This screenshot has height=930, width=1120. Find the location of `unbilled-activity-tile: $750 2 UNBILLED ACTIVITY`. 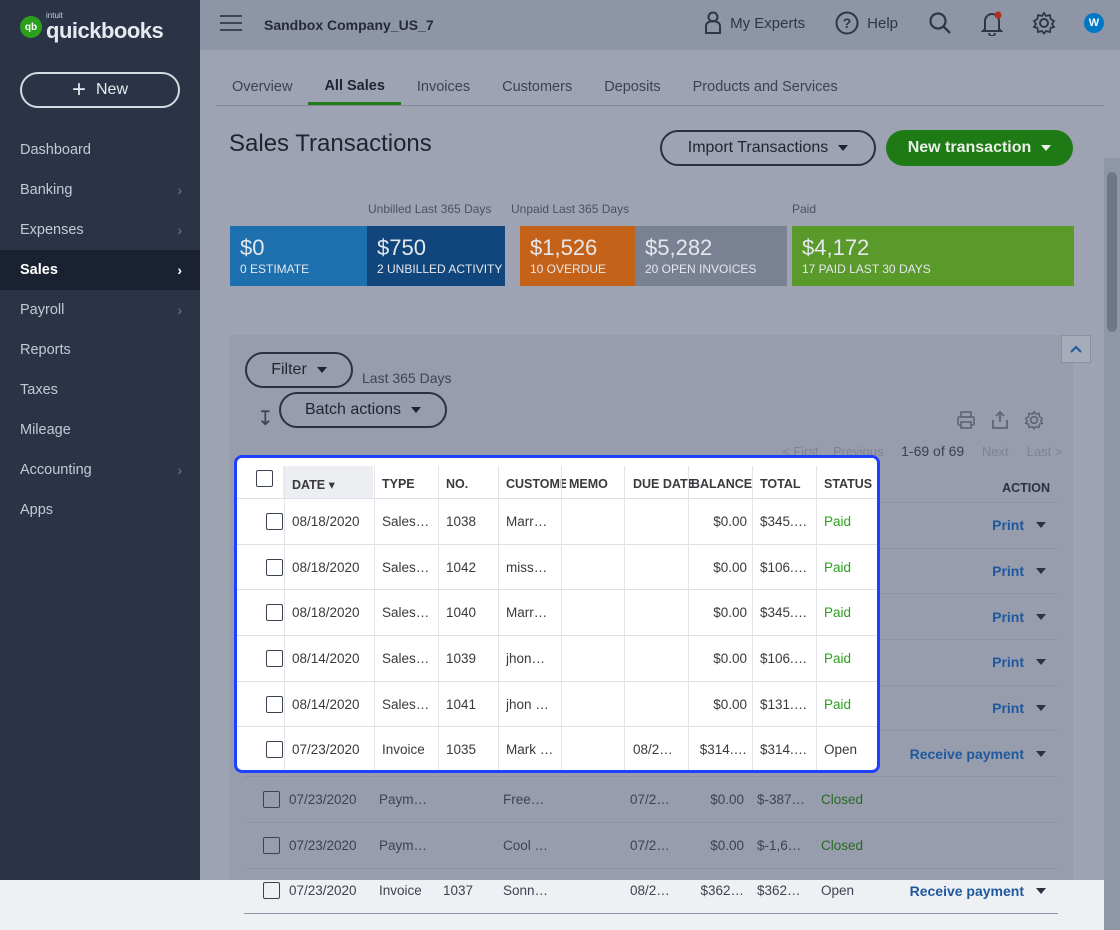

unbilled-activity-tile: $750 2 UNBILLED ACTIVITY is located at coordinates (436, 256).